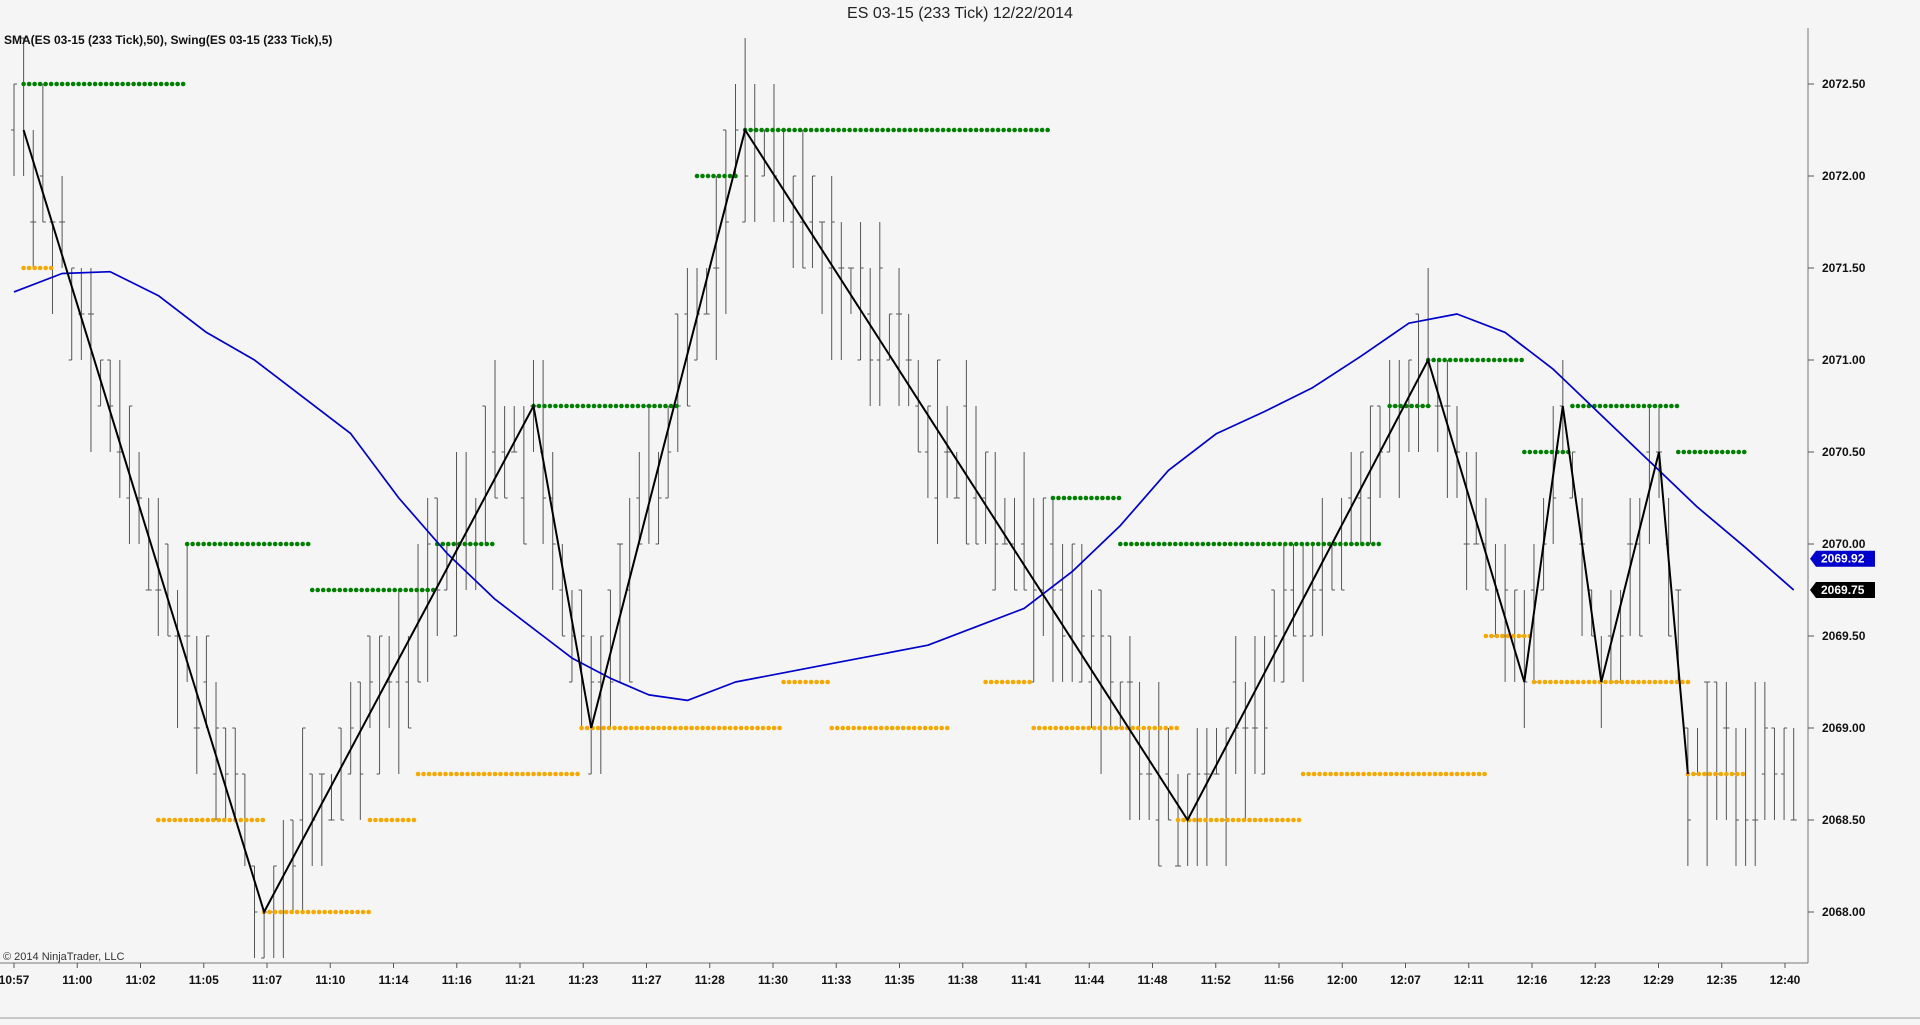 This screenshot has width=1920, height=1025. I want to click on x-tick-label: 12:29, so click(1658, 980).